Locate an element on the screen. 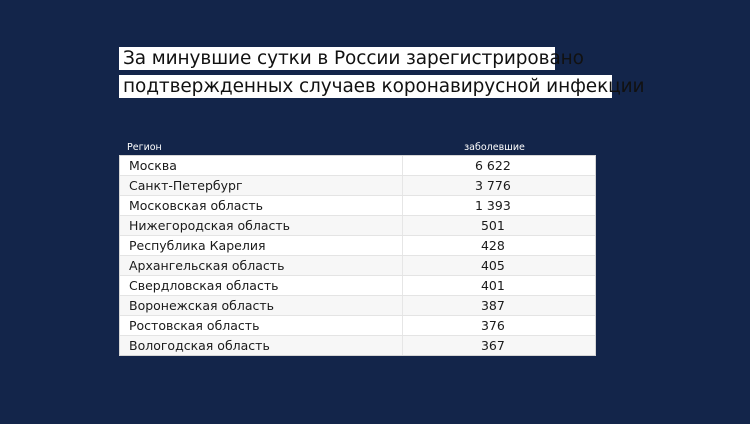 The height and width of the screenshot is (424, 750). table-row: Вологодская область 367 is located at coordinates (357, 345).